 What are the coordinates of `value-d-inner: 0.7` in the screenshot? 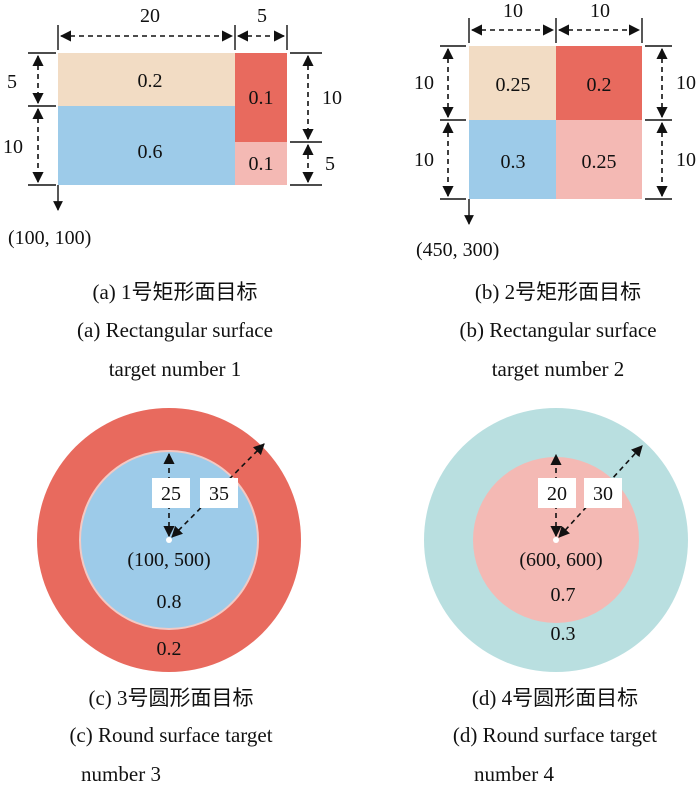 It's located at (563, 595).